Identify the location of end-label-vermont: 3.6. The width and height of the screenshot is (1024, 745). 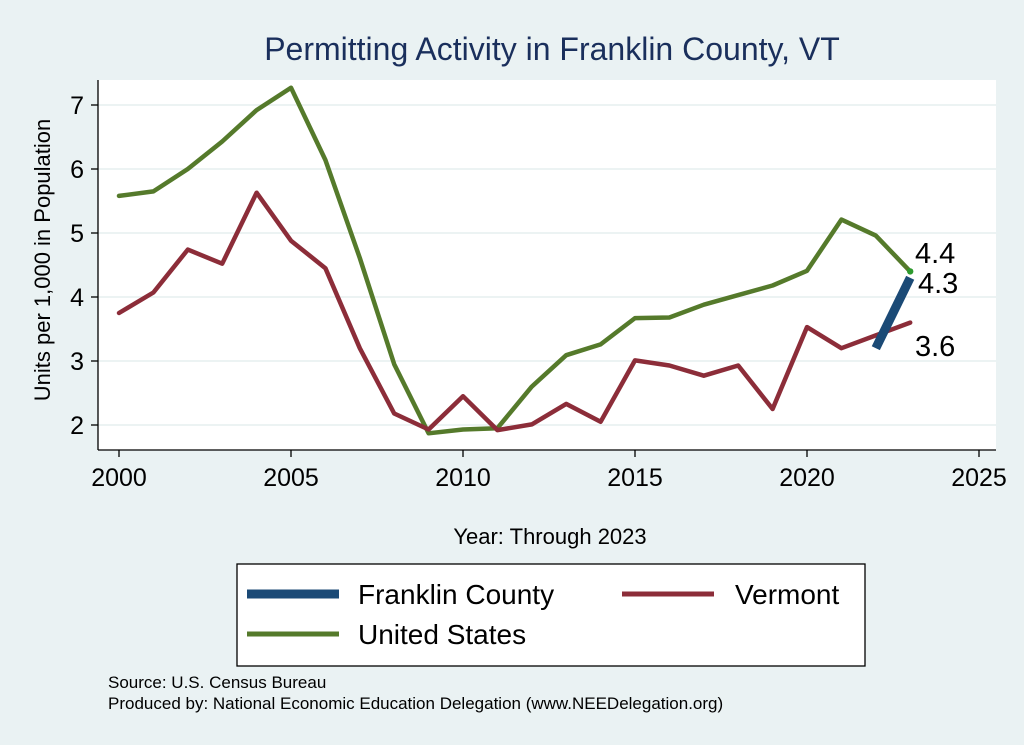
(935, 347).